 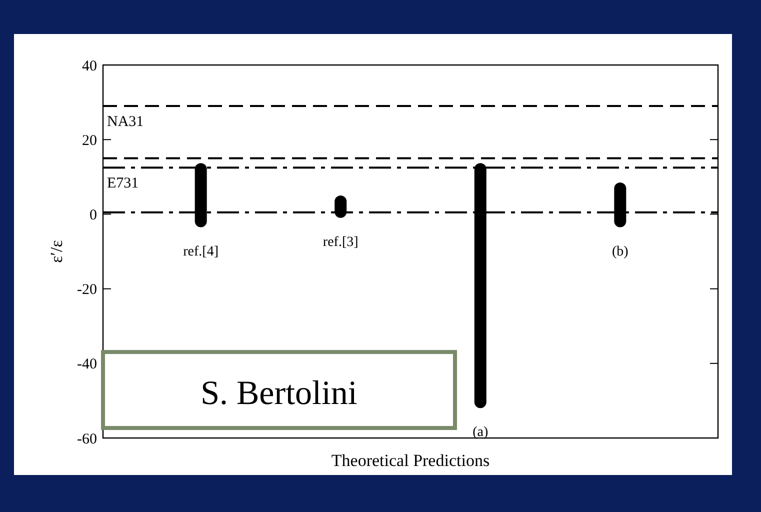 I want to click on y-tick-label: 20, so click(x=89, y=140).